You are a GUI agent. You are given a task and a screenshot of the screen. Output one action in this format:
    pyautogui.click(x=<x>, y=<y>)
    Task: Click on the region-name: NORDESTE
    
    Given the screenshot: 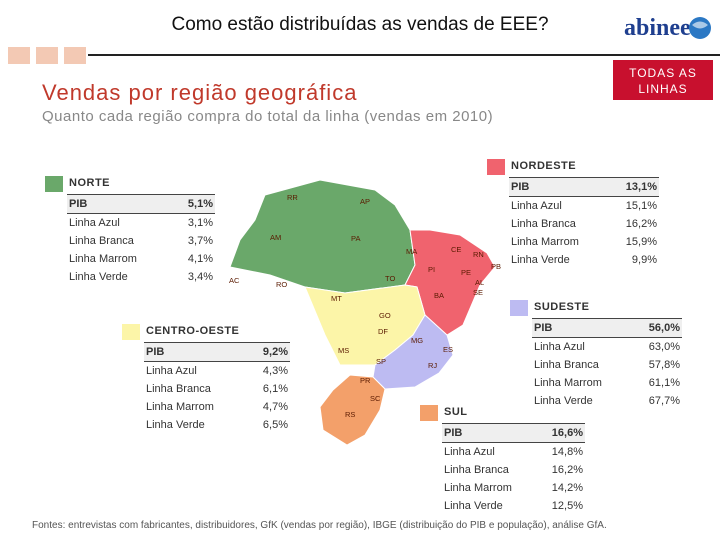 What is the action you would take?
    pyautogui.click(x=544, y=166)
    